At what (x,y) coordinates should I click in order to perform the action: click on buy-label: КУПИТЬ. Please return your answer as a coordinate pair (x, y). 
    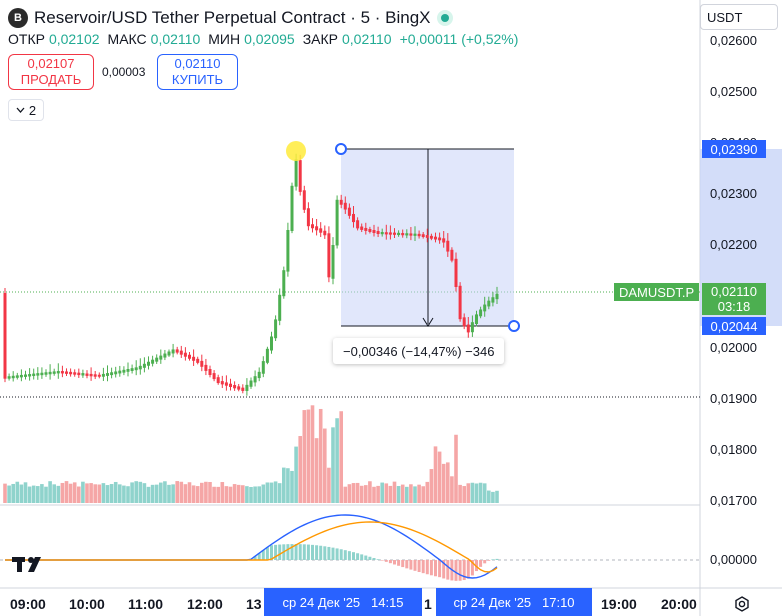
    Looking at the image, I should click on (197, 79).